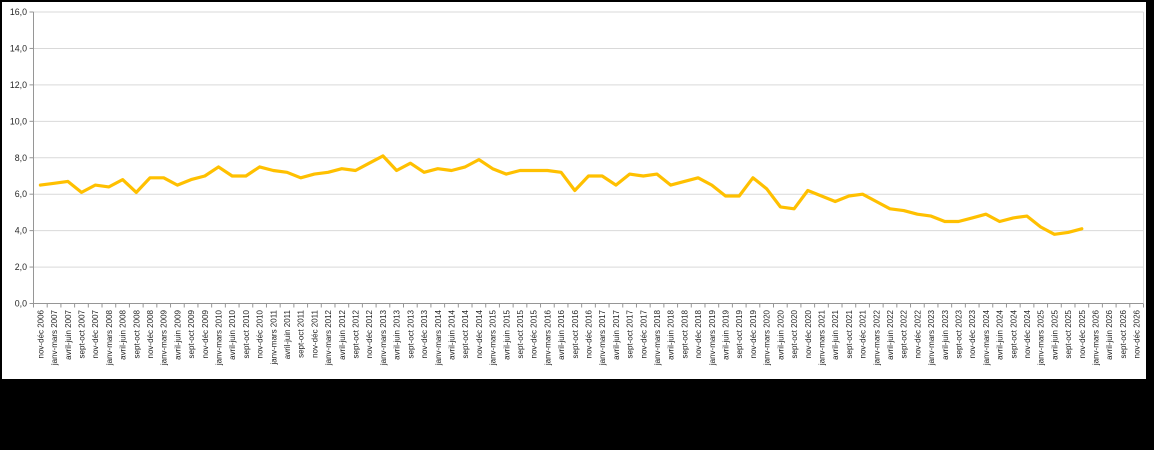 Image resolution: width=1154 pixels, height=450 pixels. What do you see at coordinates (931, 337) in the screenshot?
I see `x-axis-label: janv-mars 2023` at bounding box center [931, 337].